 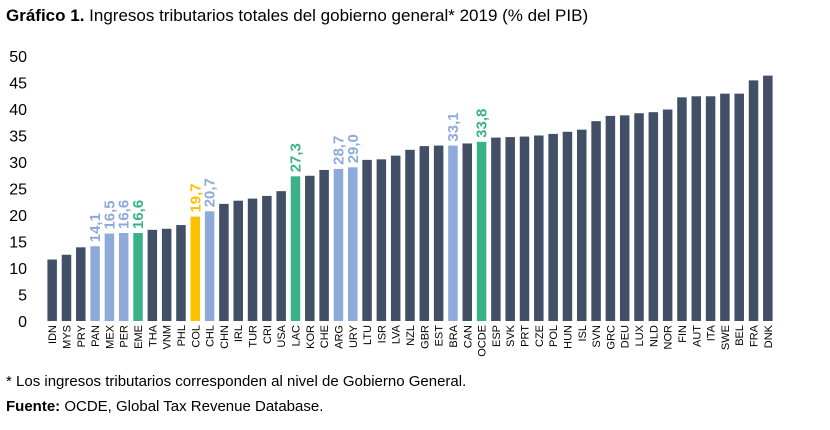 I want to click on x-tick-label: CZE, so click(x=540, y=336).